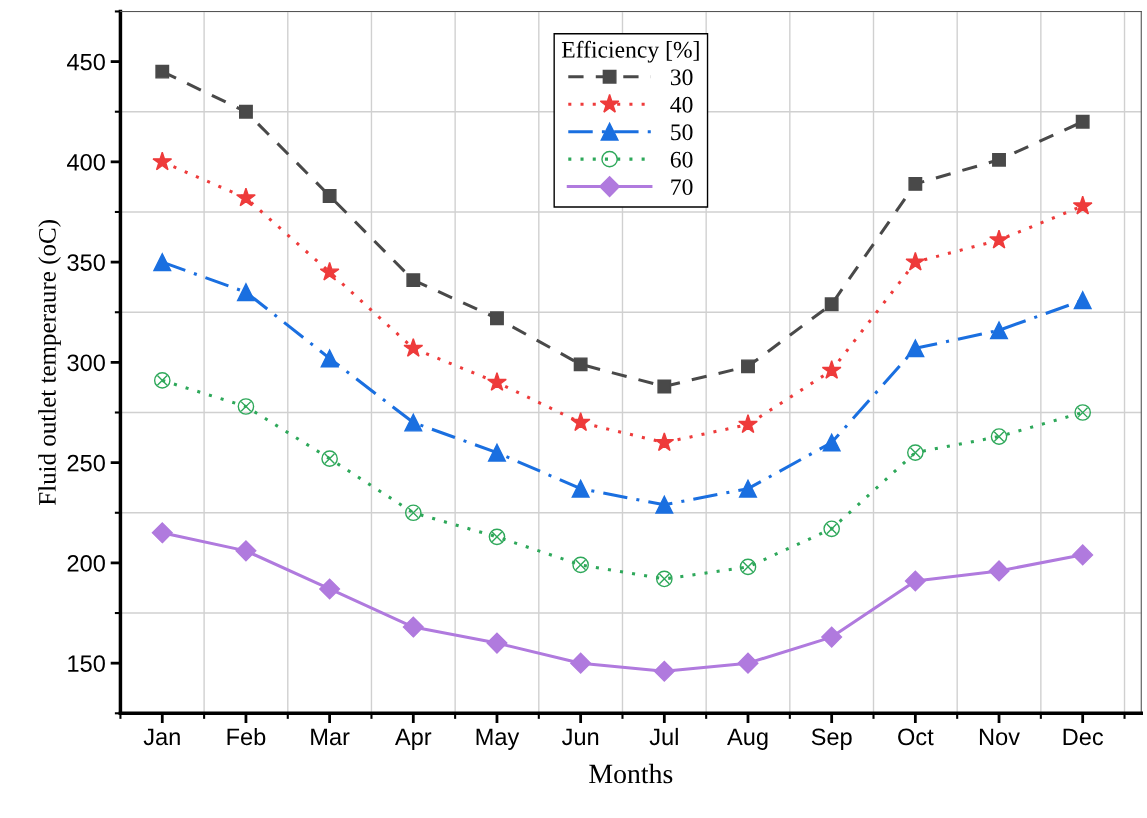 This screenshot has height=818, width=1147. What do you see at coordinates (681, 159) in the screenshot?
I see `legend-label: 60` at bounding box center [681, 159].